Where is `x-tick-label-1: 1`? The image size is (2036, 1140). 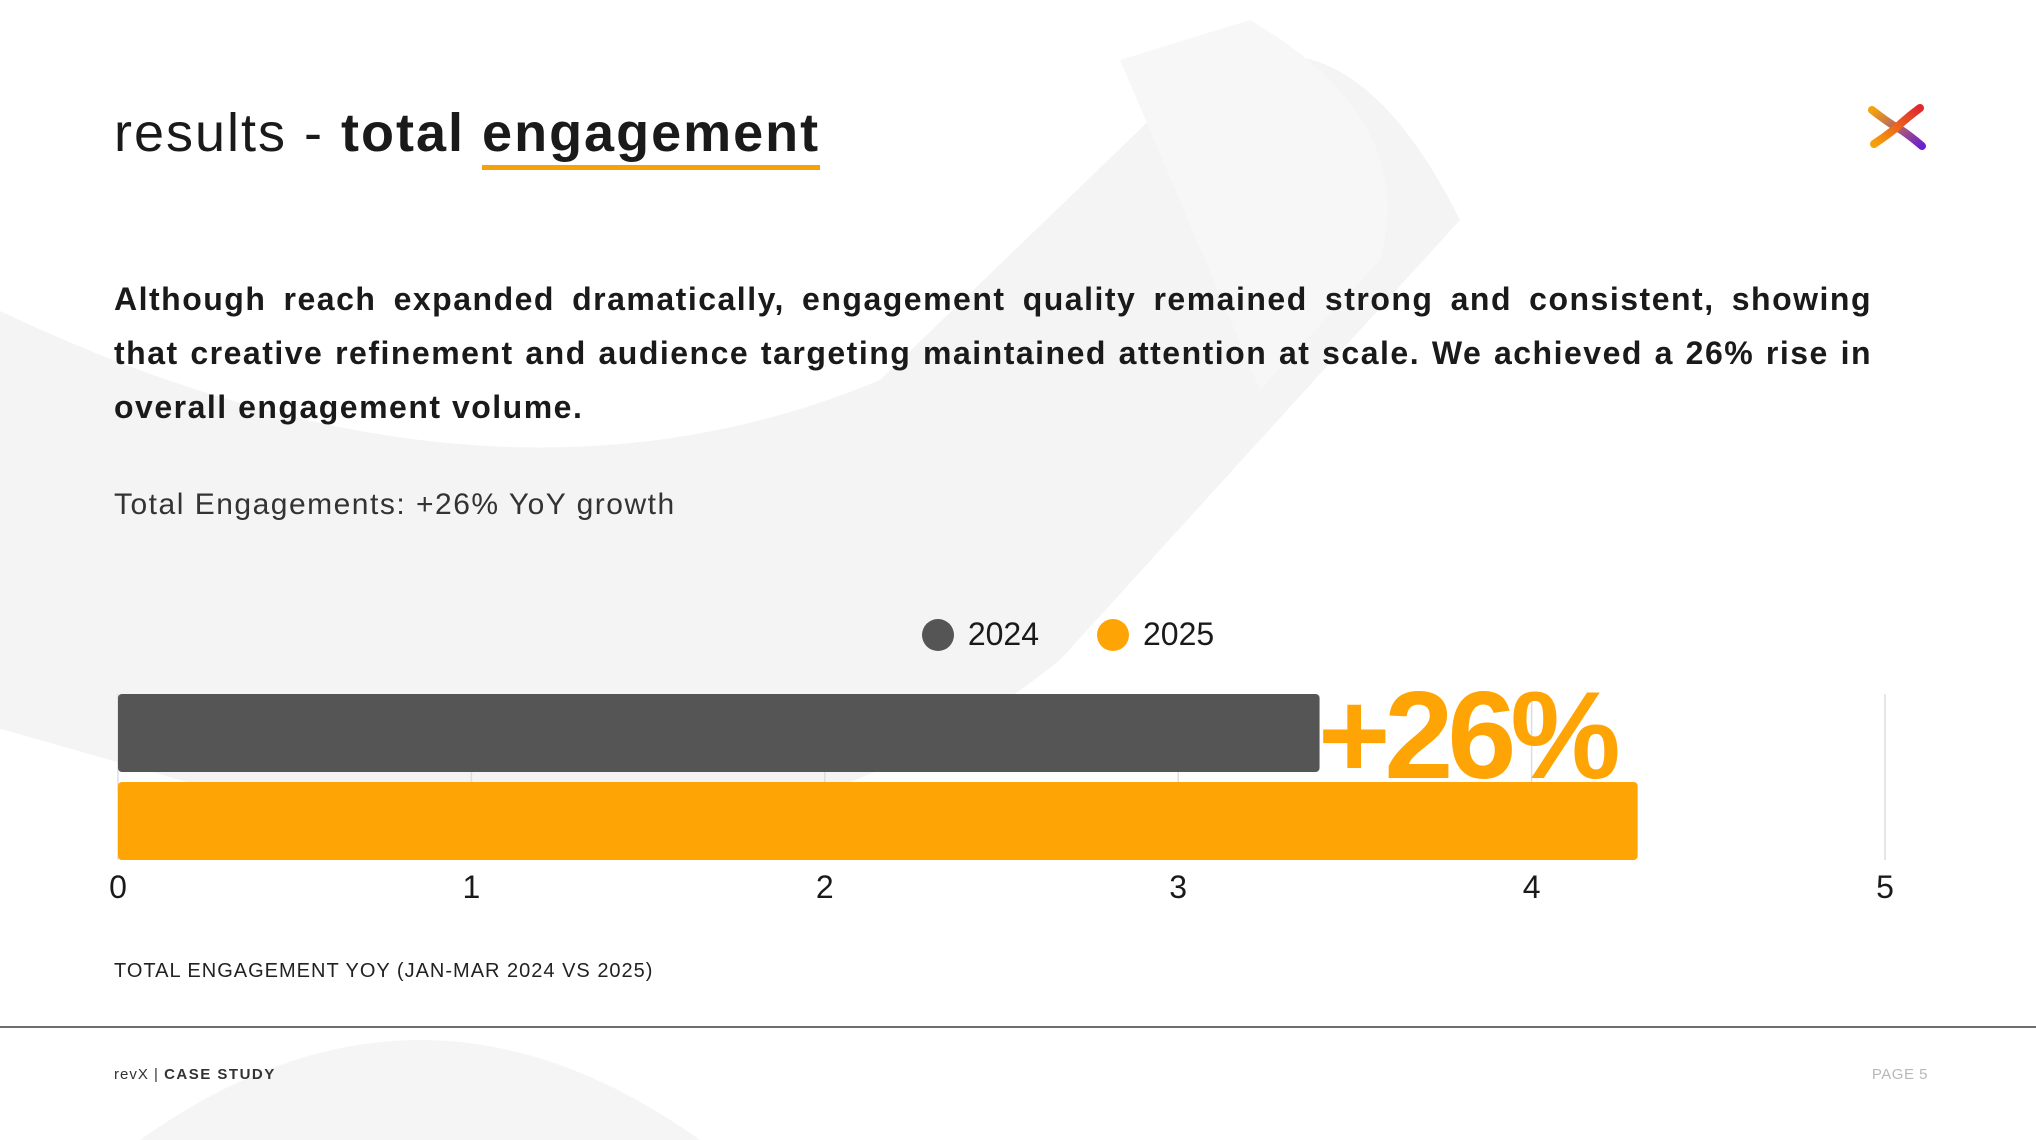 x-tick-label-1: 1 is located at coordinates (472, 887).